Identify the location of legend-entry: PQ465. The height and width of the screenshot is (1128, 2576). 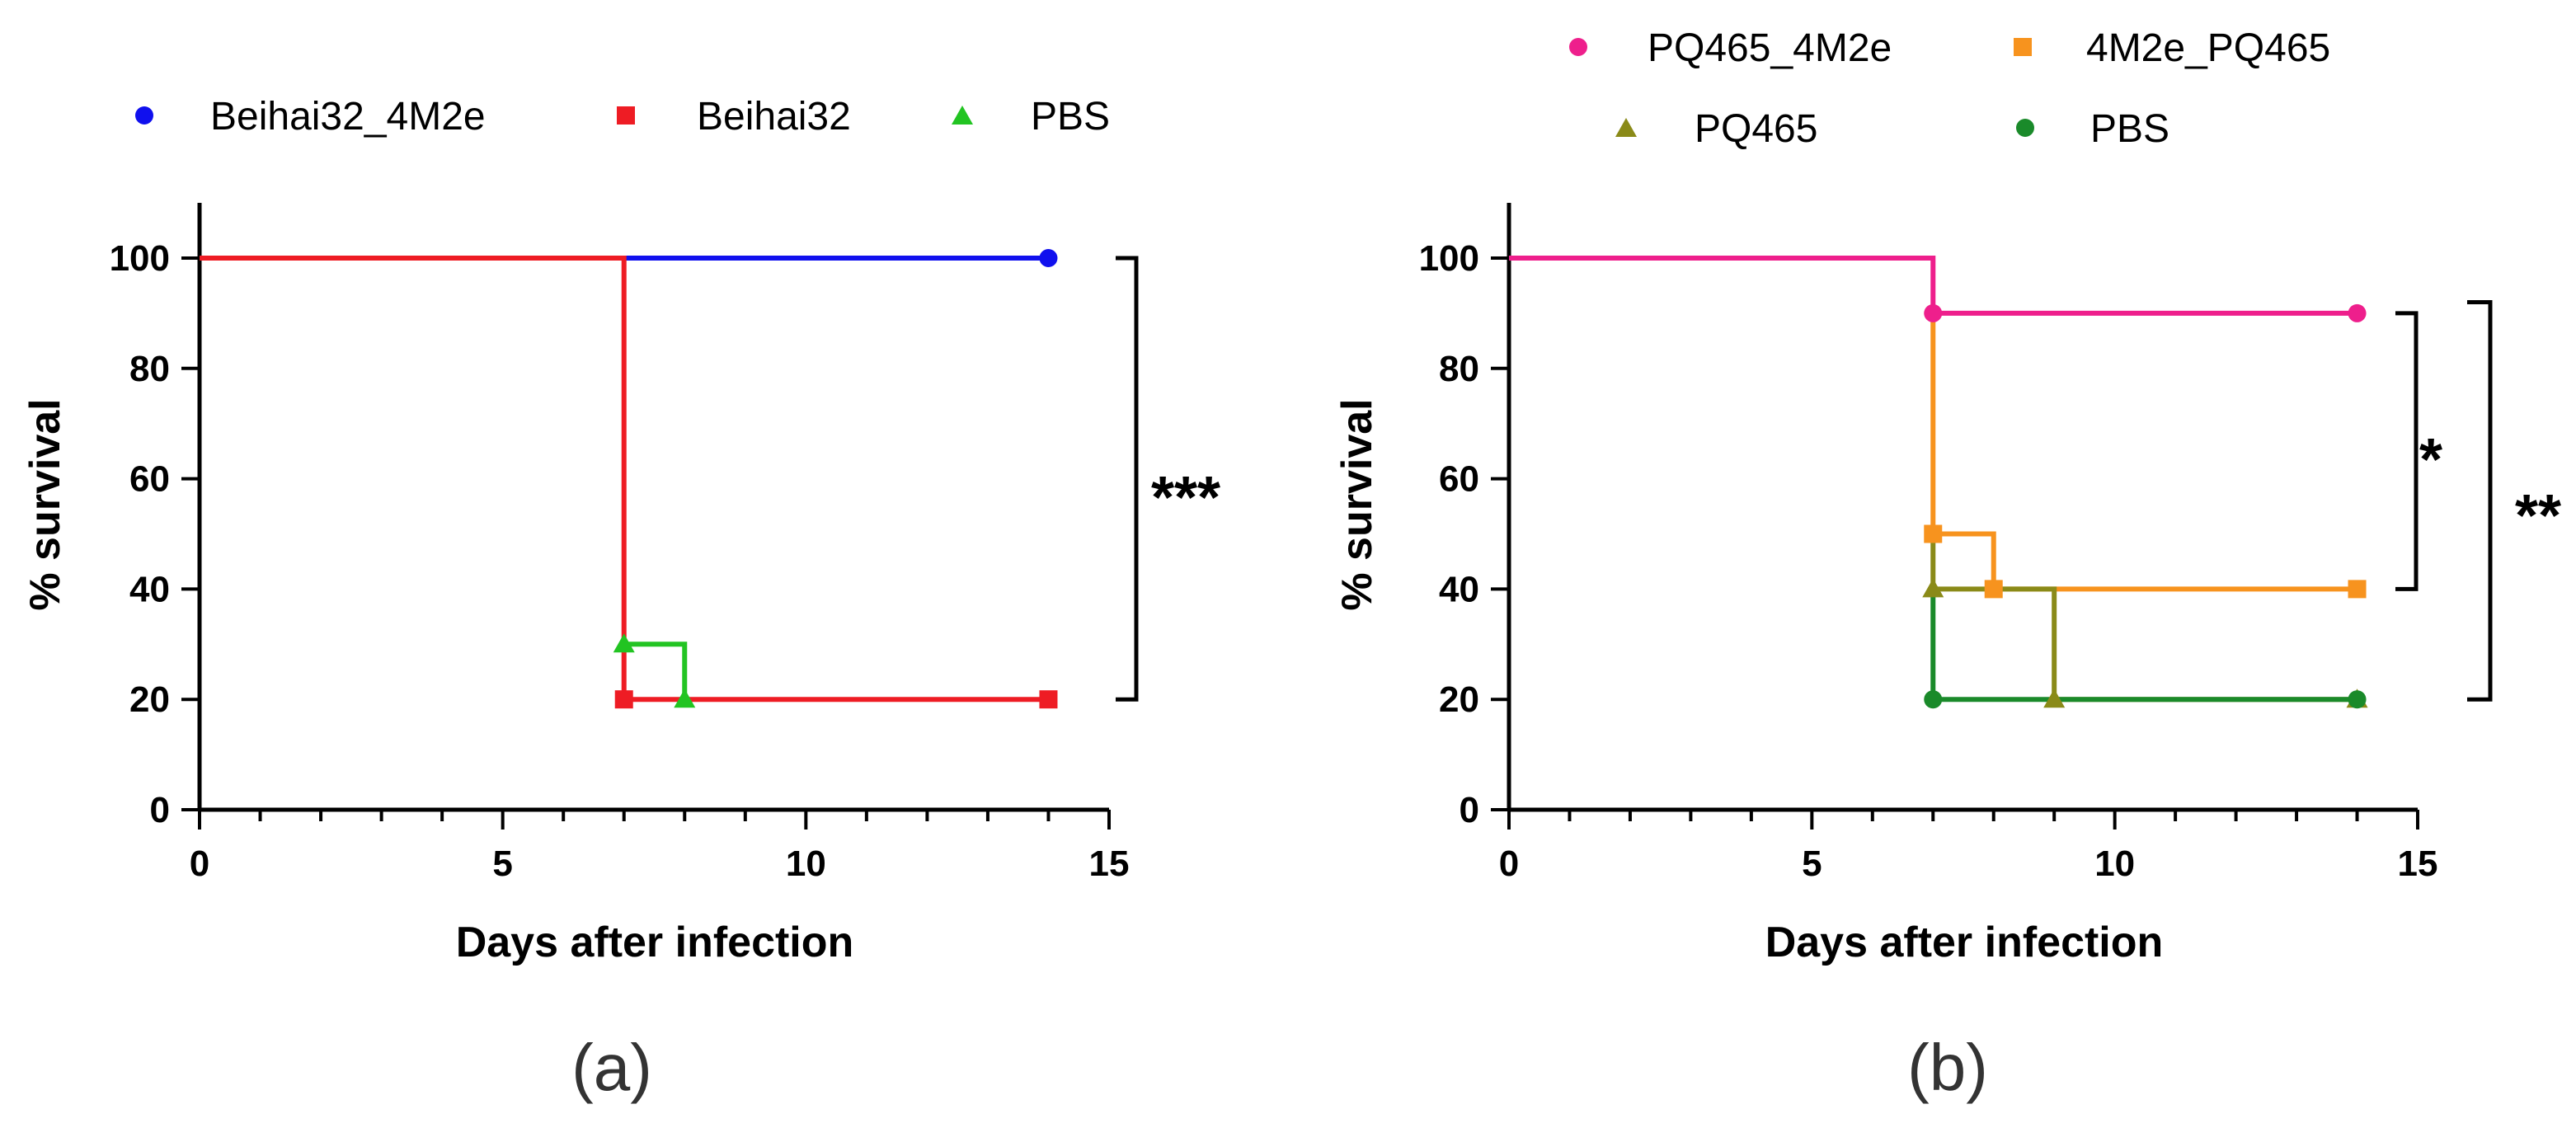
(1716, 129).